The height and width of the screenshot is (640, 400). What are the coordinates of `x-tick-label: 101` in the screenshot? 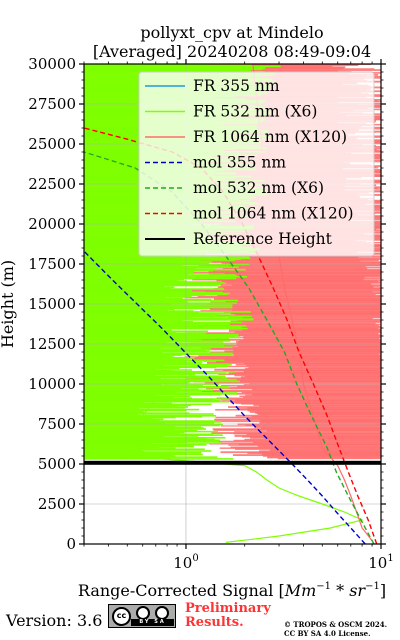 It's located at (380, 562).